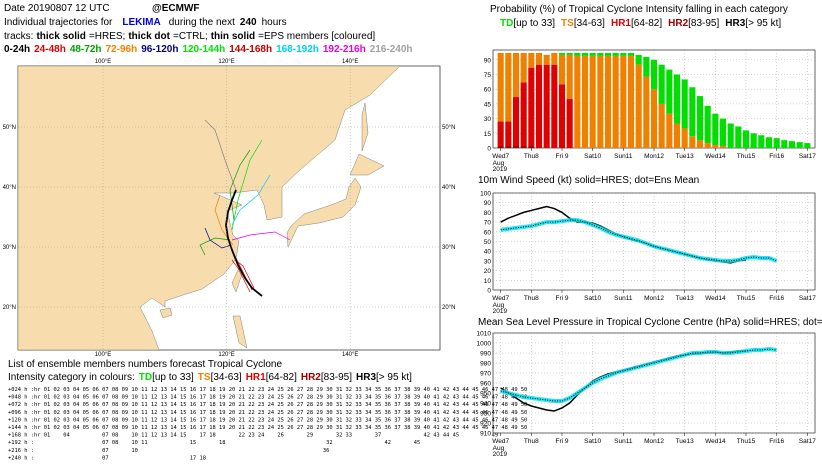 This screenshot has width=822, height=464. I want to click on lat-label: 40°N, so click(448, 188).